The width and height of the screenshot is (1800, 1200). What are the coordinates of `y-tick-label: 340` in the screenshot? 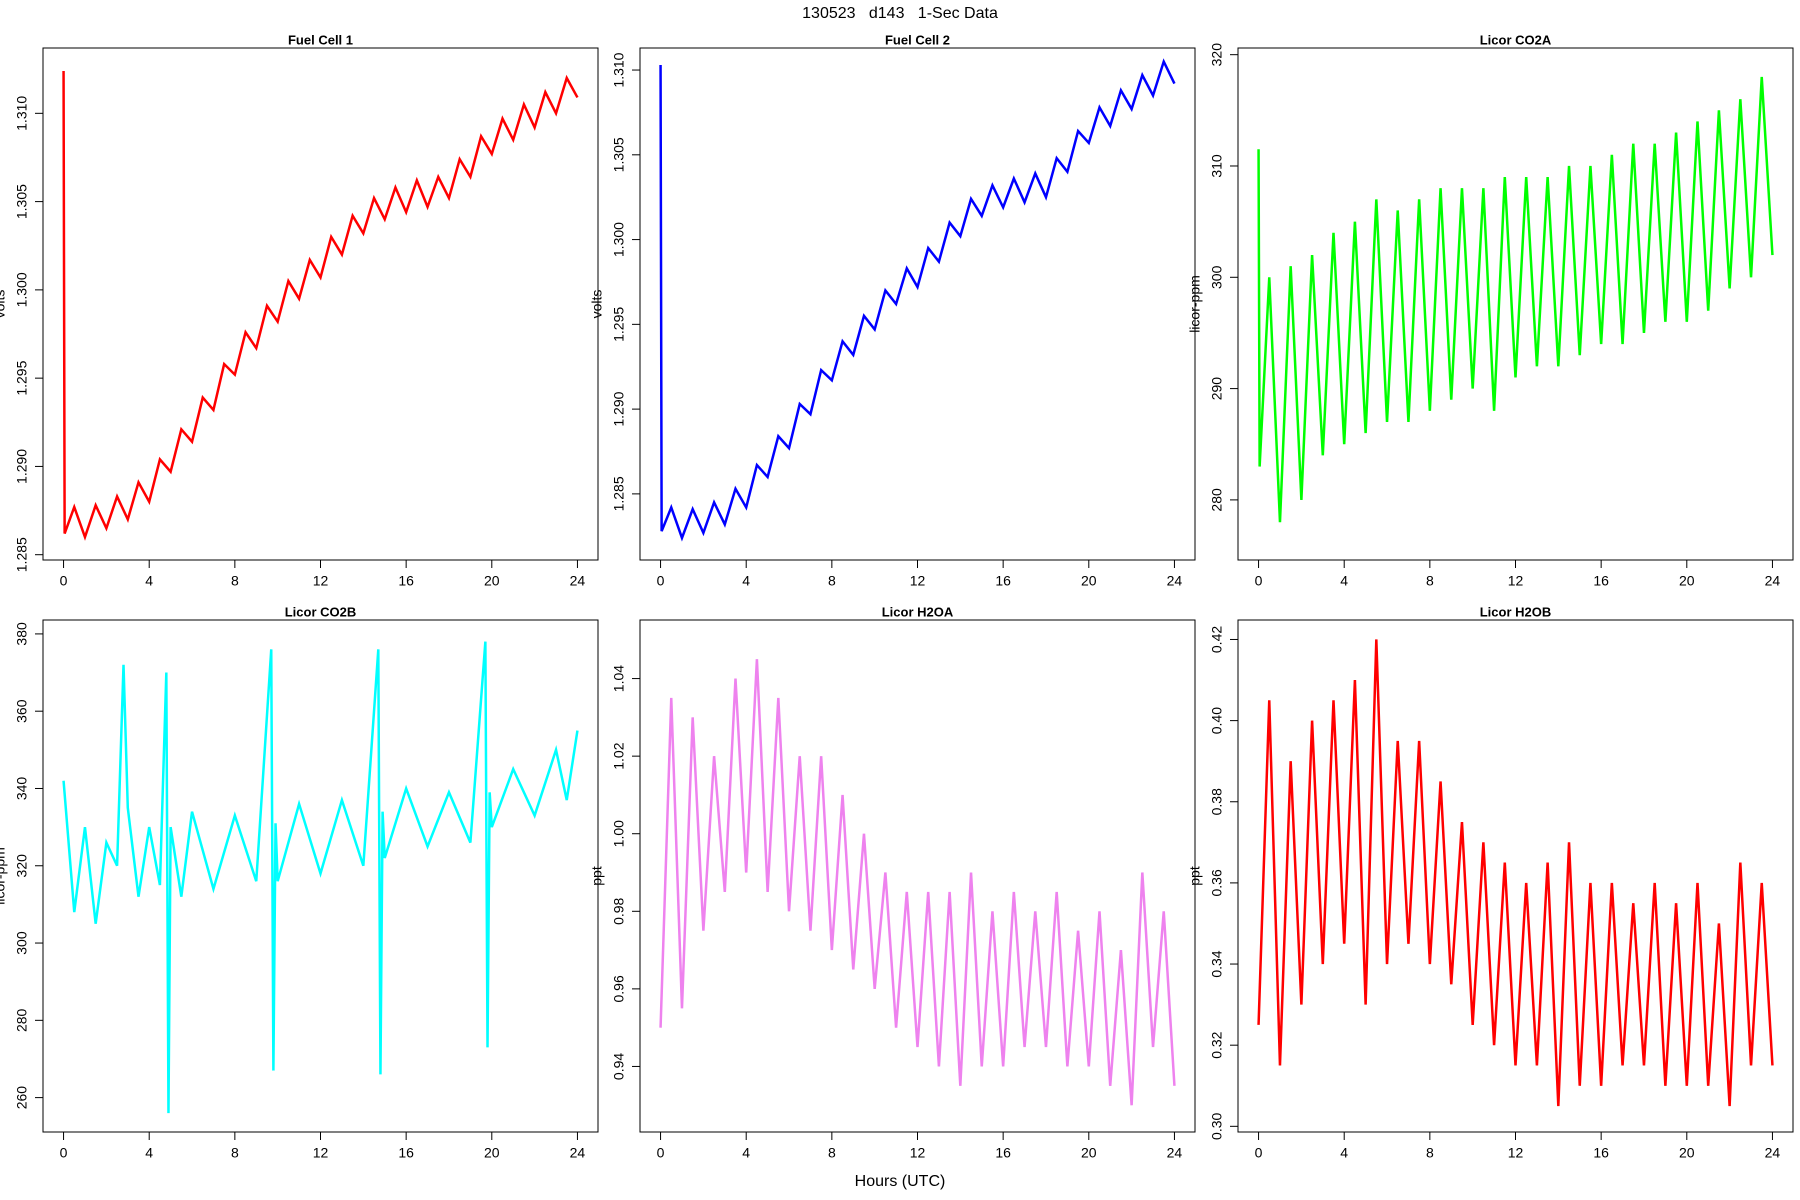 It's located at (22, 789).